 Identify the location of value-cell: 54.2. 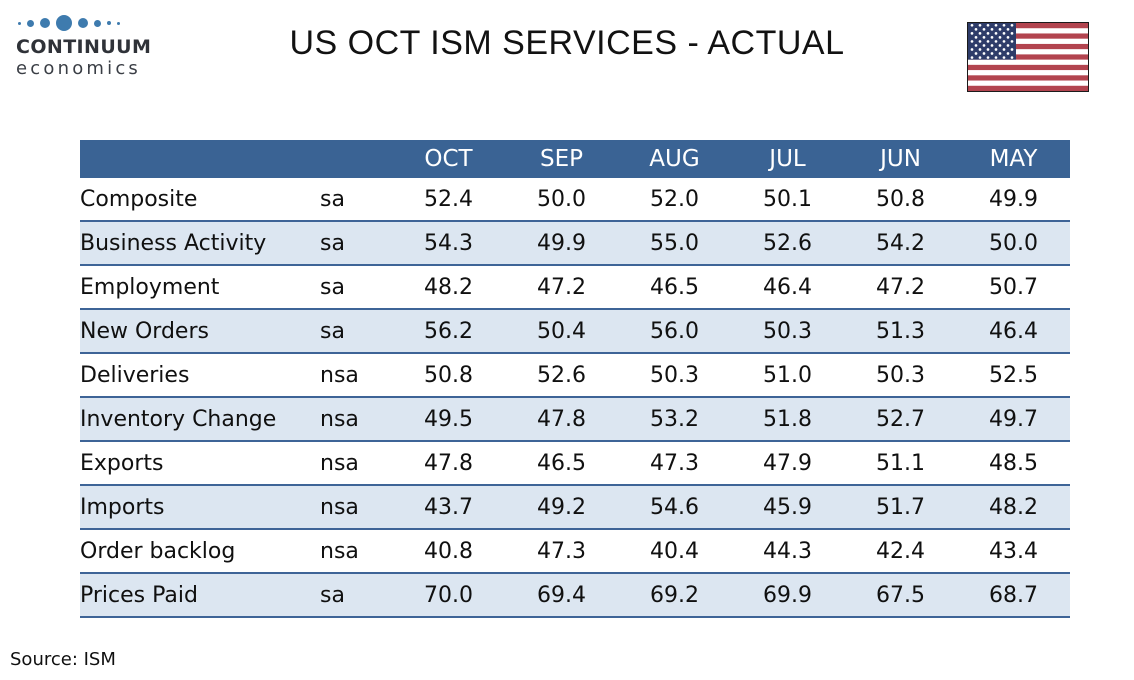
(900, 243).